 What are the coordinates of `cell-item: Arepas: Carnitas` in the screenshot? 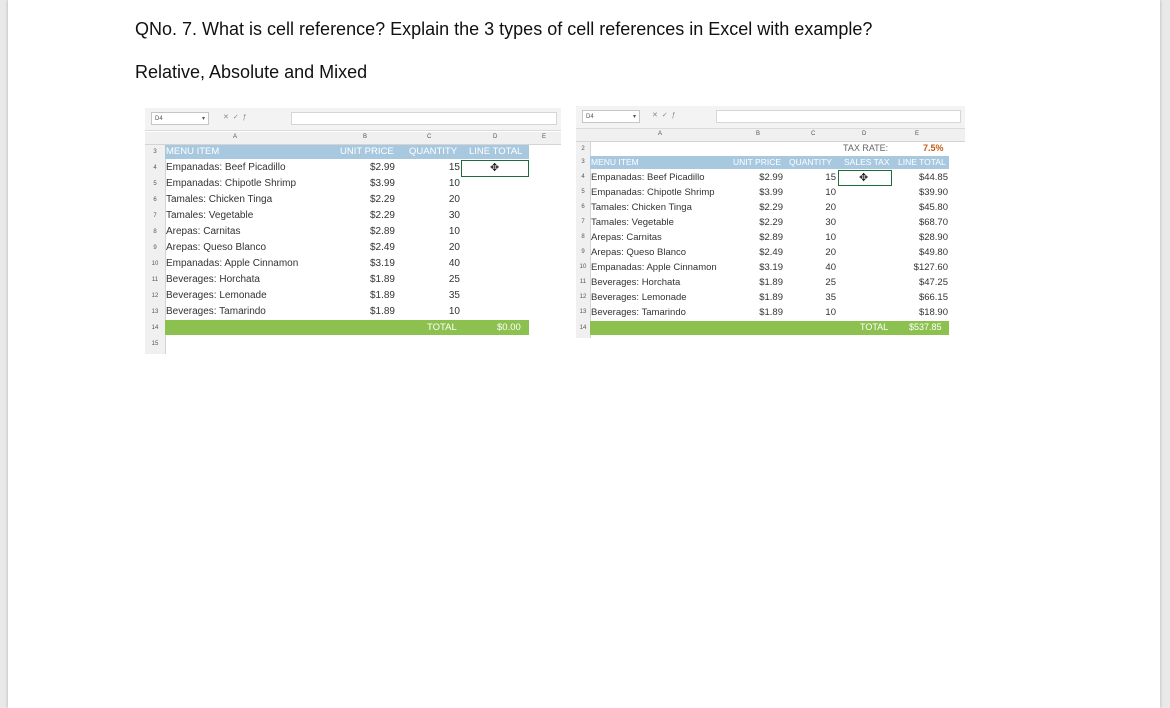 It's located at (203, 231).